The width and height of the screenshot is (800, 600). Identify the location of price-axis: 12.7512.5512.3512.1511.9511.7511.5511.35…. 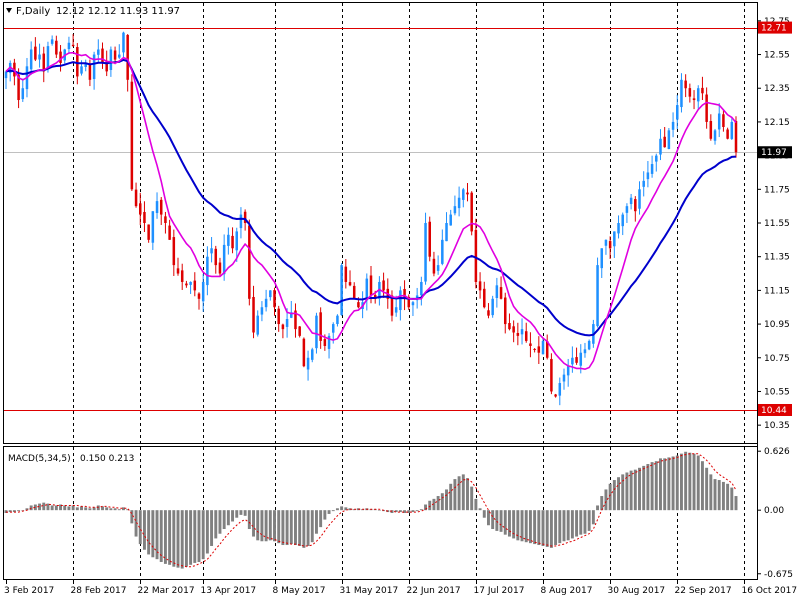
(773, 224).